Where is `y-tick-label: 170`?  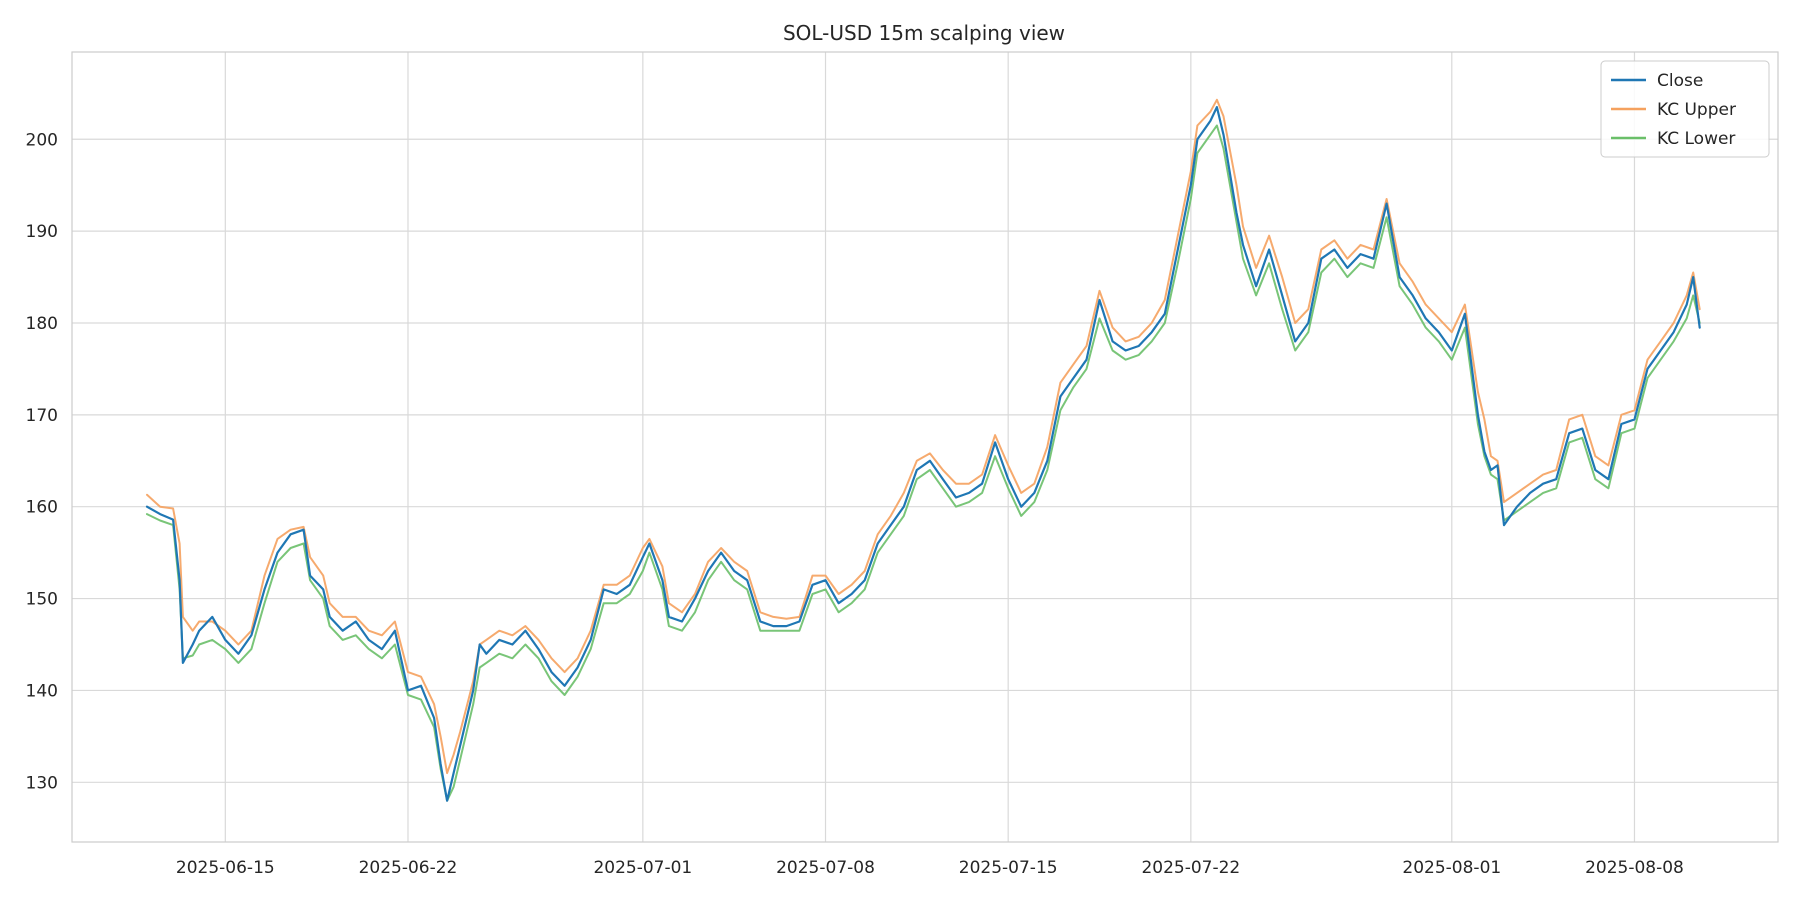
y-tick-label: 170 is located at coordinates (42, 416).